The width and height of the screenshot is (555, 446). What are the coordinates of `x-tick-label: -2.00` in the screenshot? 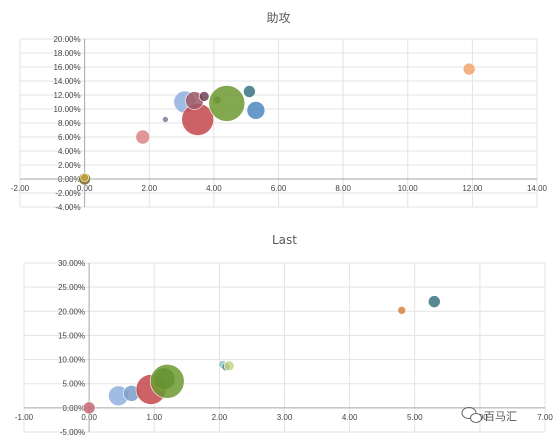 It's located at (20, 188).